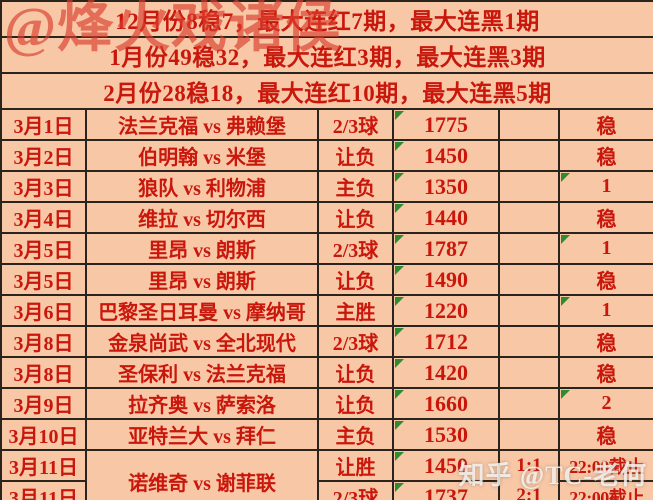 The width and height of the screenshot is (653, 500). Describe the element at coordinates (202, 186) in the screenshot. I see `match-cell: 狼队 vs 利物浦` at that location.